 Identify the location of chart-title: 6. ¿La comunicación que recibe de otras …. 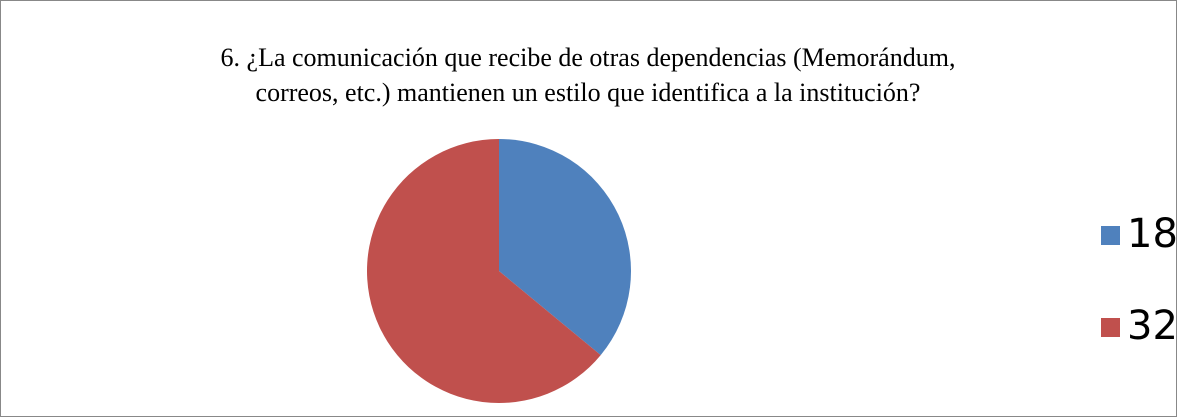
(588, 57).